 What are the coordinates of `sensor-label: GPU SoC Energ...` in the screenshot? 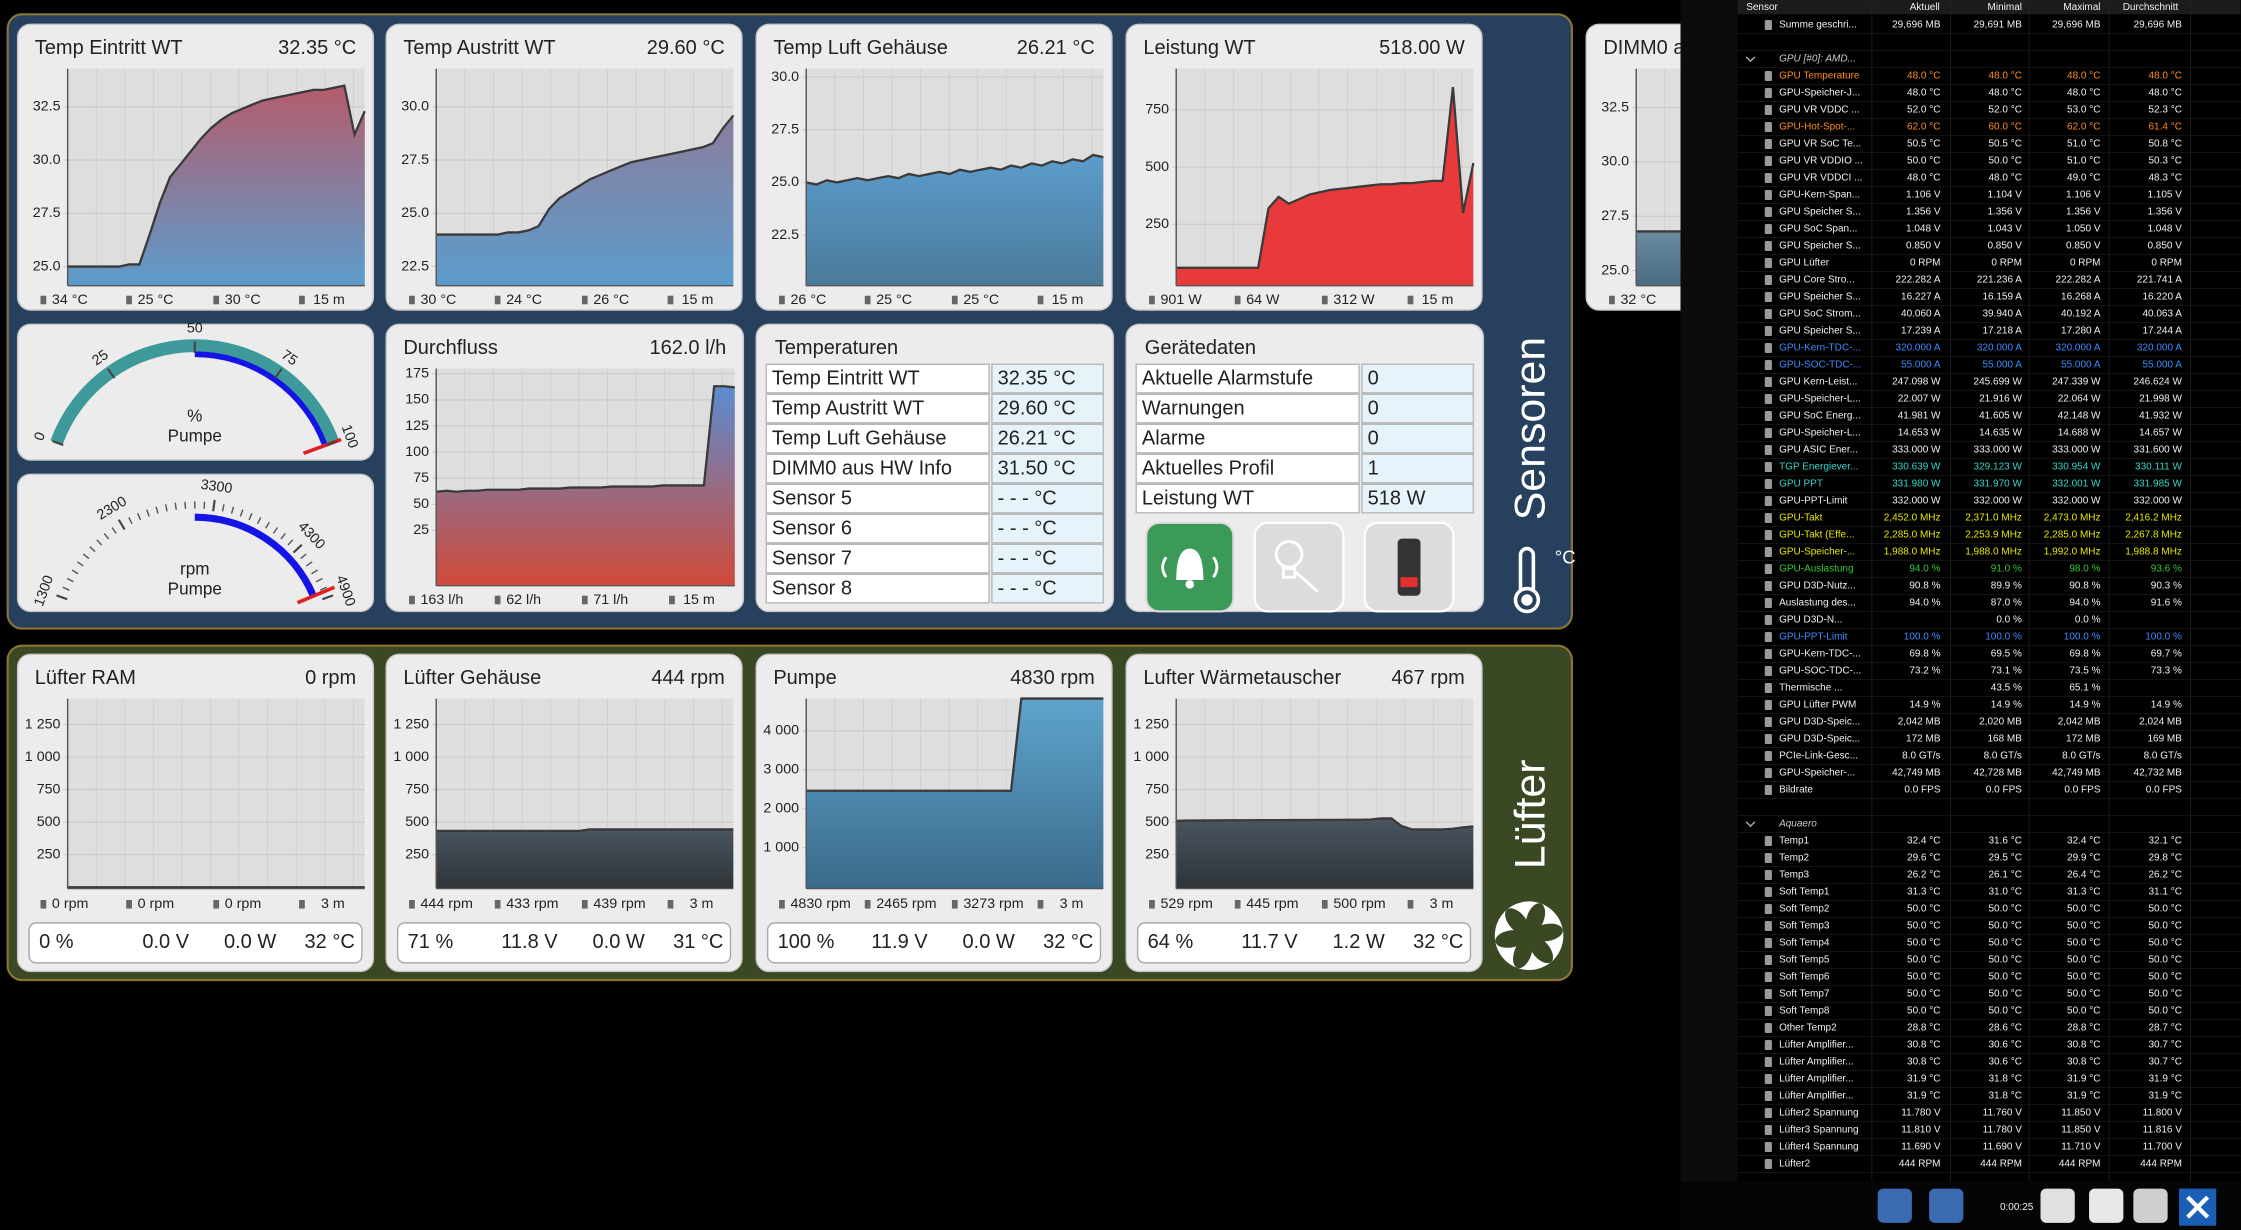 It's located at (1820, 416).